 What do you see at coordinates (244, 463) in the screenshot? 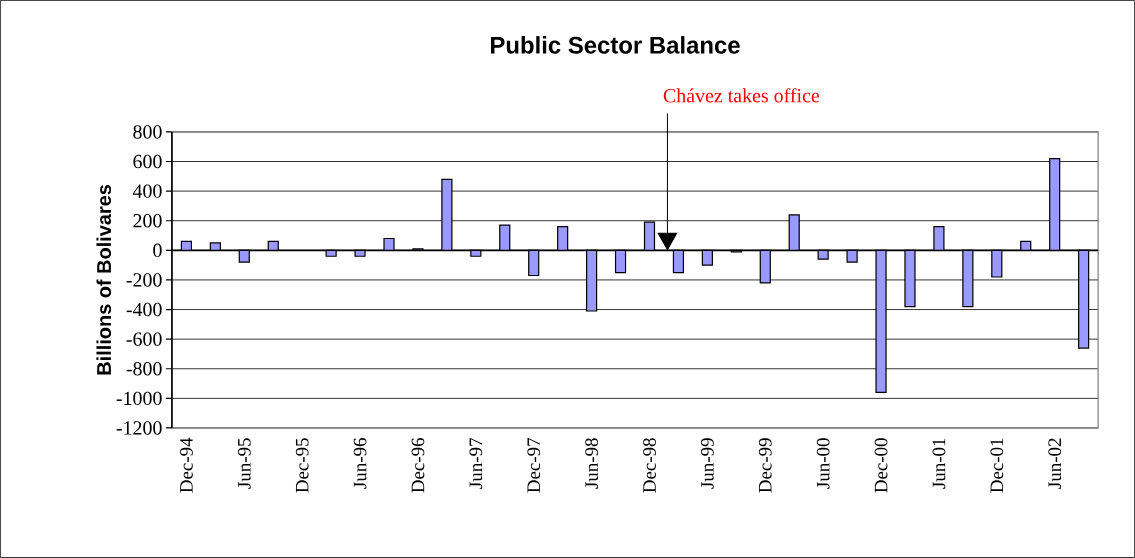
I see `x-tick-label: Jun-95` at bounding box center [244, 463].